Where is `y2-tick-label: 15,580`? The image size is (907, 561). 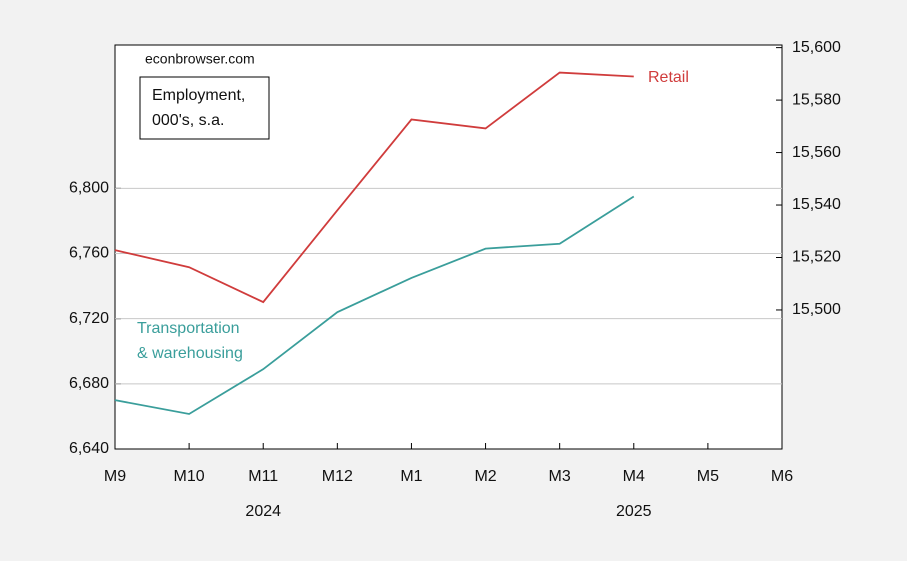
y2-tick-label: 15,580 is located at coordinates (816, 99).